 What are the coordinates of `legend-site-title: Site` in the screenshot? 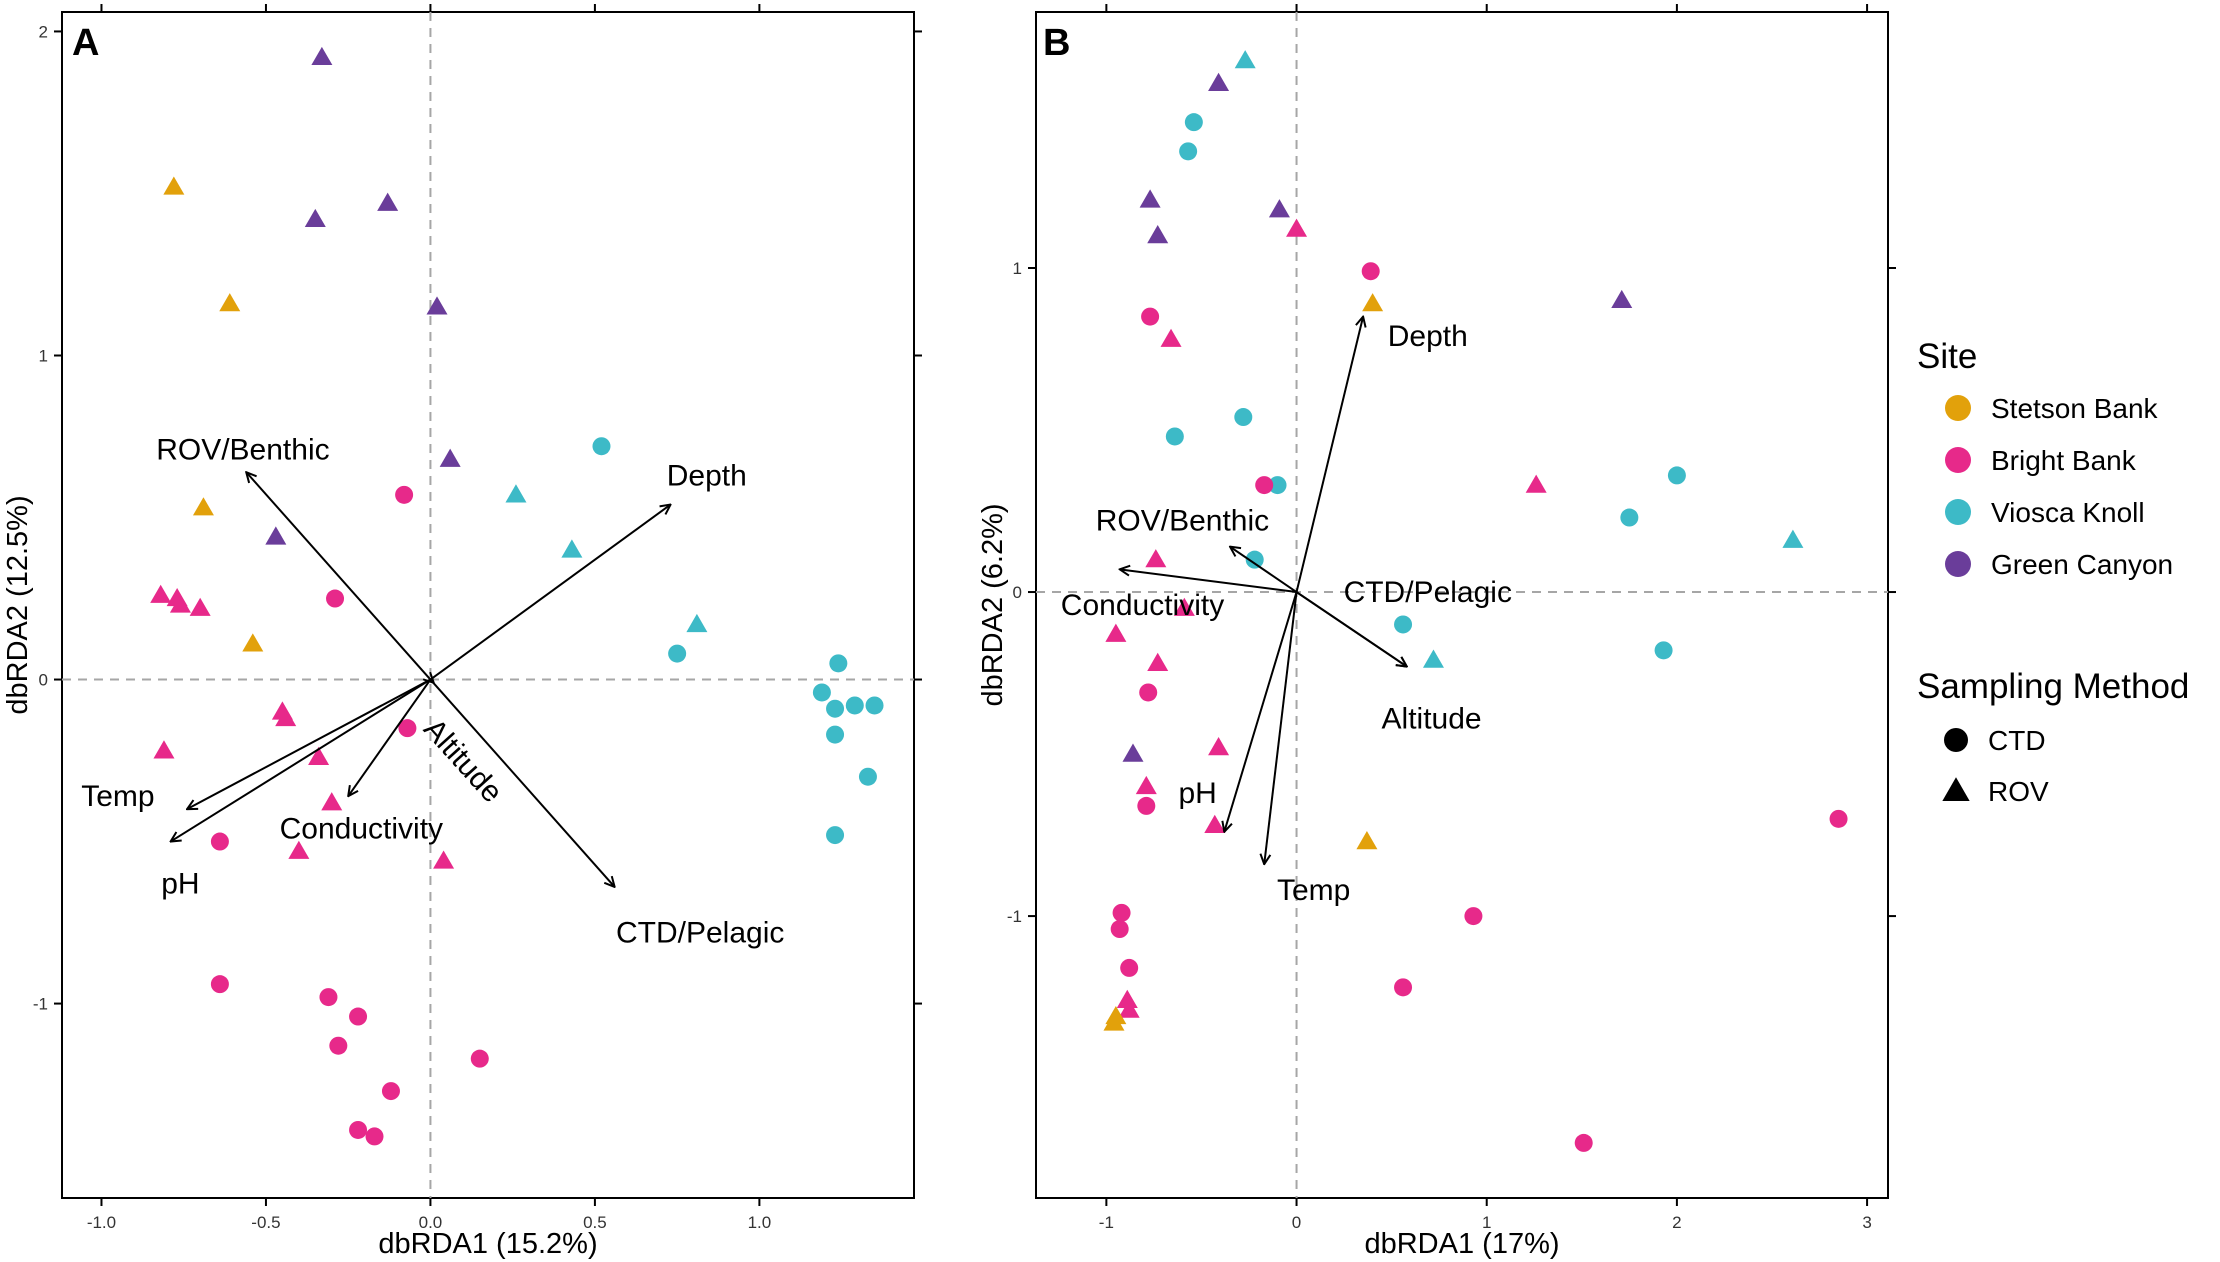 It's located at (1947, 356).